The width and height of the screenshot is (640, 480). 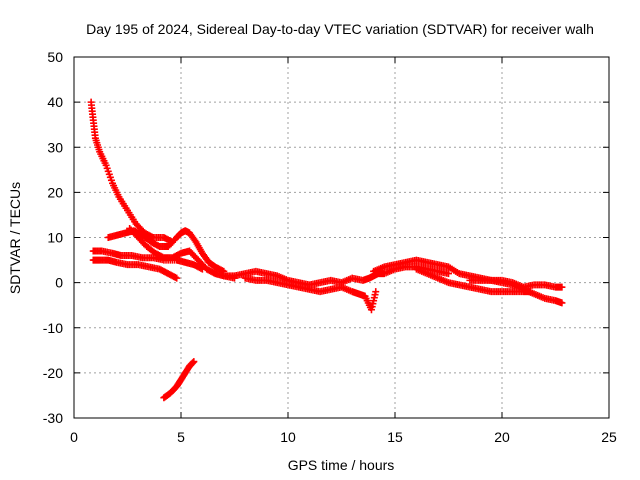 What do you see at coordinates (181, 437) in the screenshot?
I see `x-tick-label: 5` at bounding box center [181, 437].